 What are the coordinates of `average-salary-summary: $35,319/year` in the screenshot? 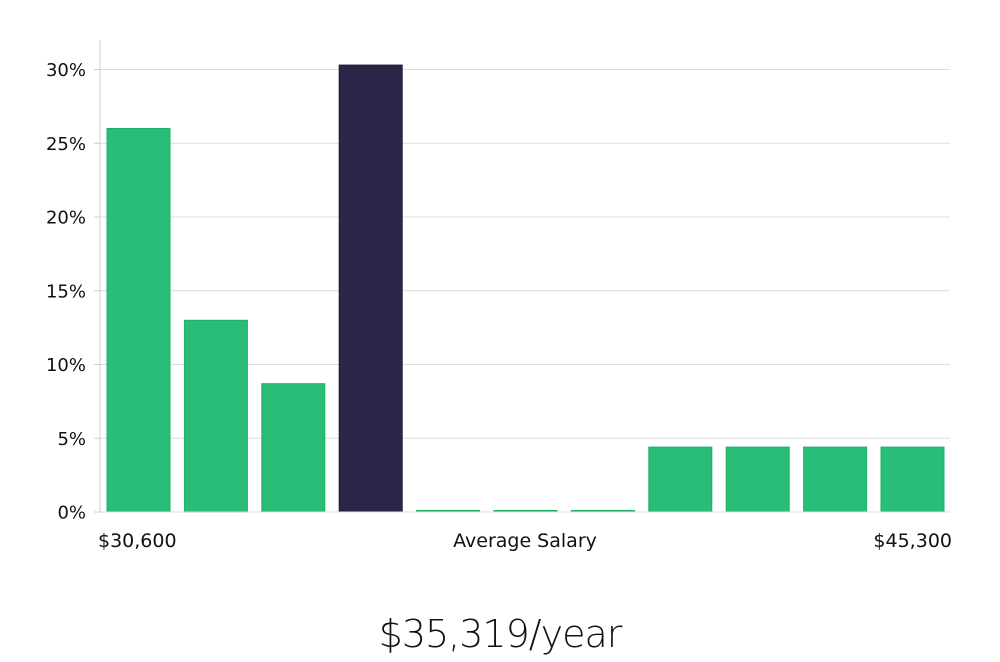 It's located at (500, 634).